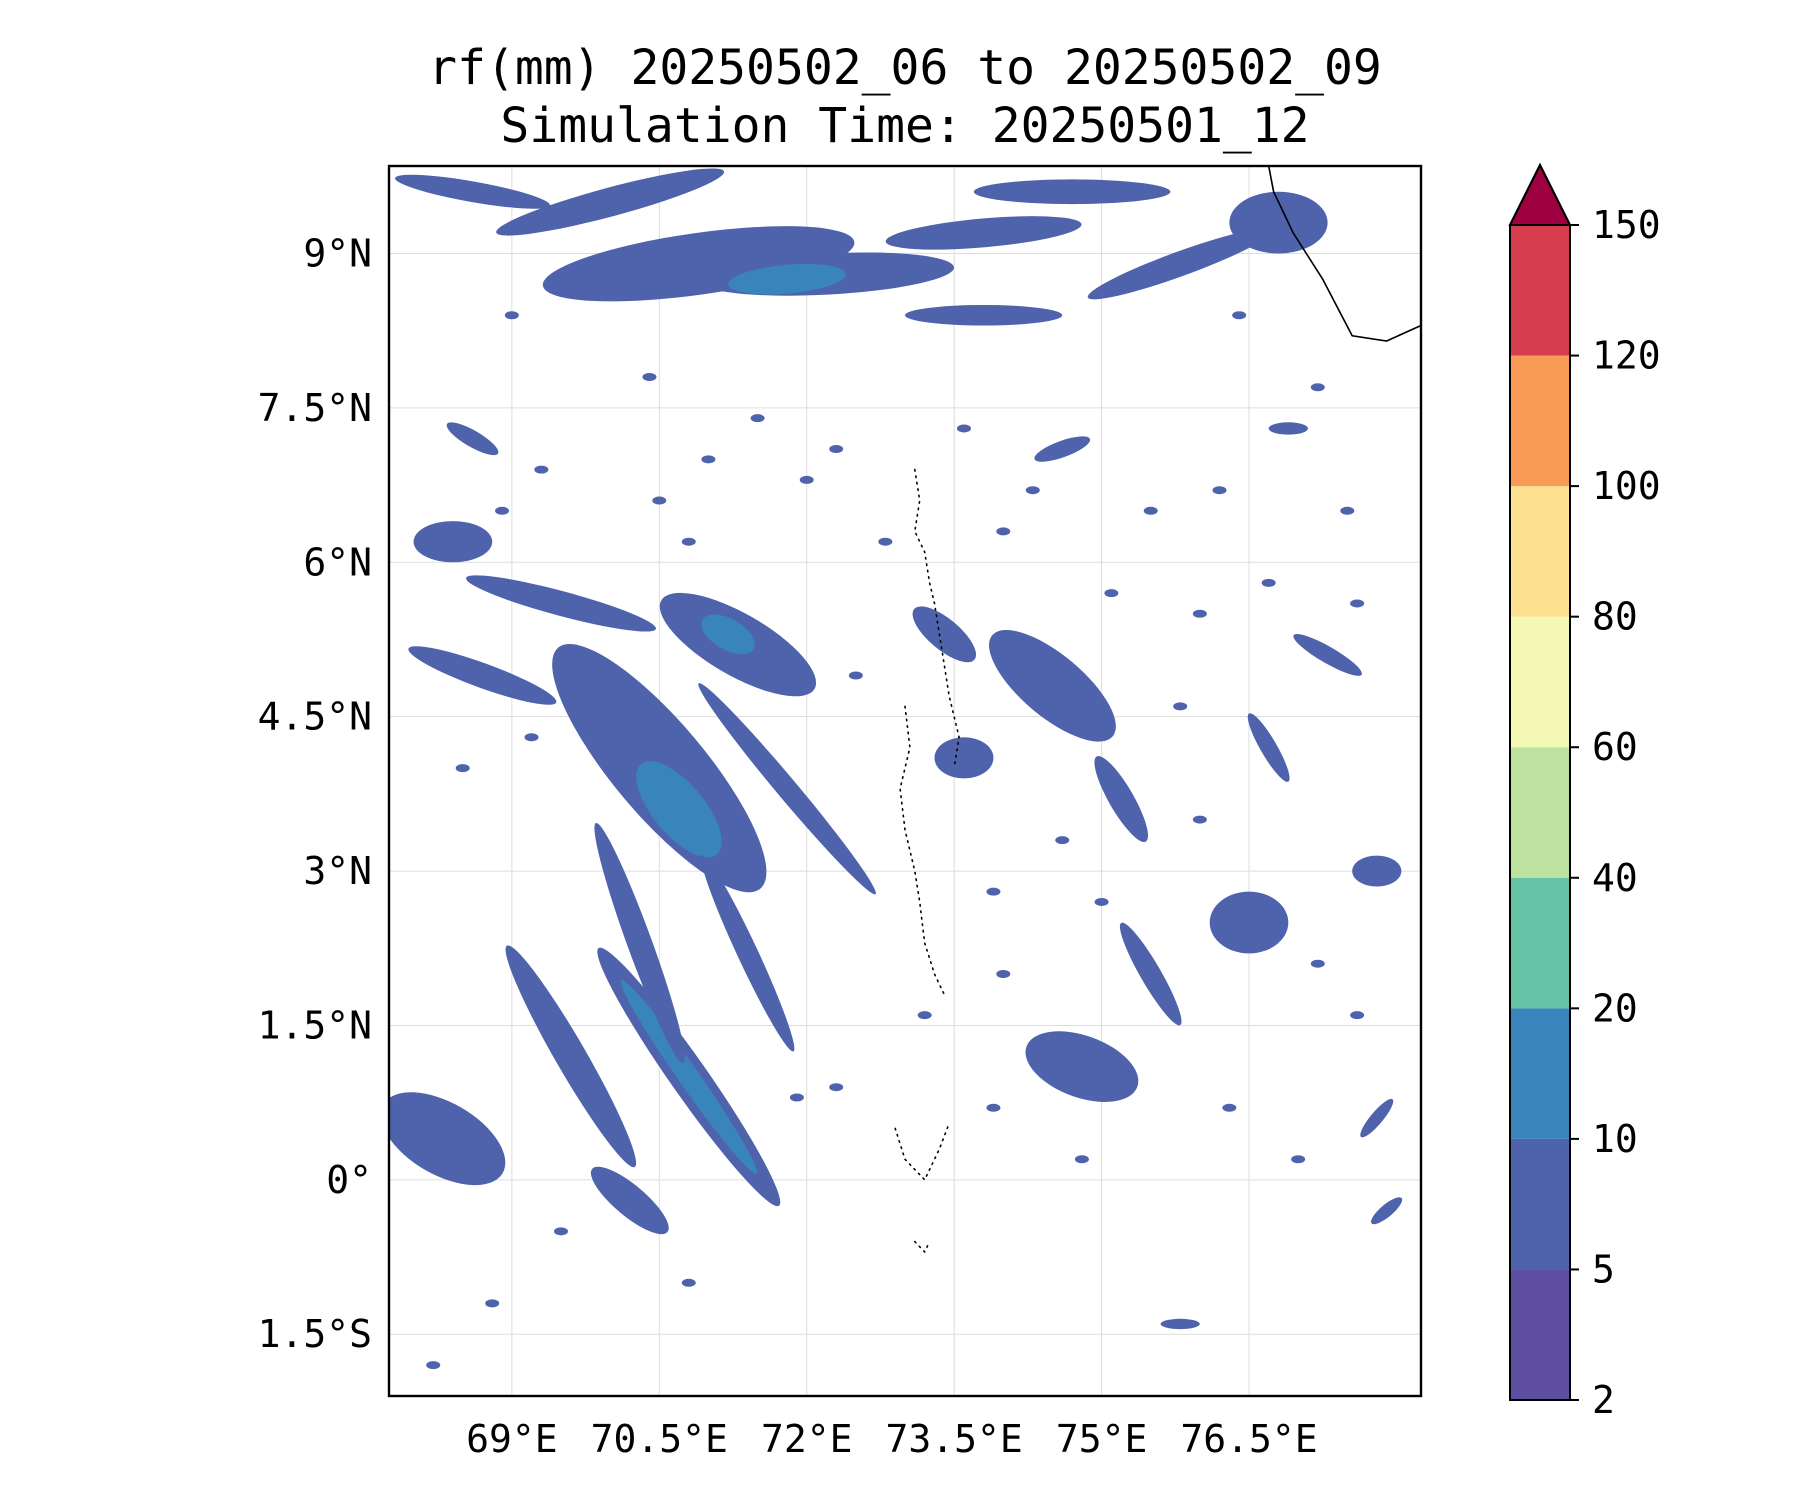  Describe the element at coordinates (1603, 1269) in the screenshot. I see `colorbar-tick-label: 5` at that location.